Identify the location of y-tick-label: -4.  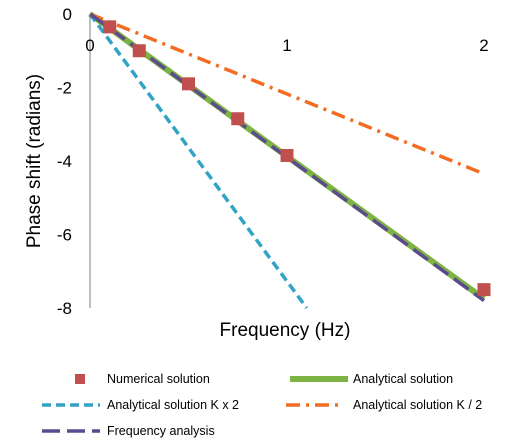
(64, 161).